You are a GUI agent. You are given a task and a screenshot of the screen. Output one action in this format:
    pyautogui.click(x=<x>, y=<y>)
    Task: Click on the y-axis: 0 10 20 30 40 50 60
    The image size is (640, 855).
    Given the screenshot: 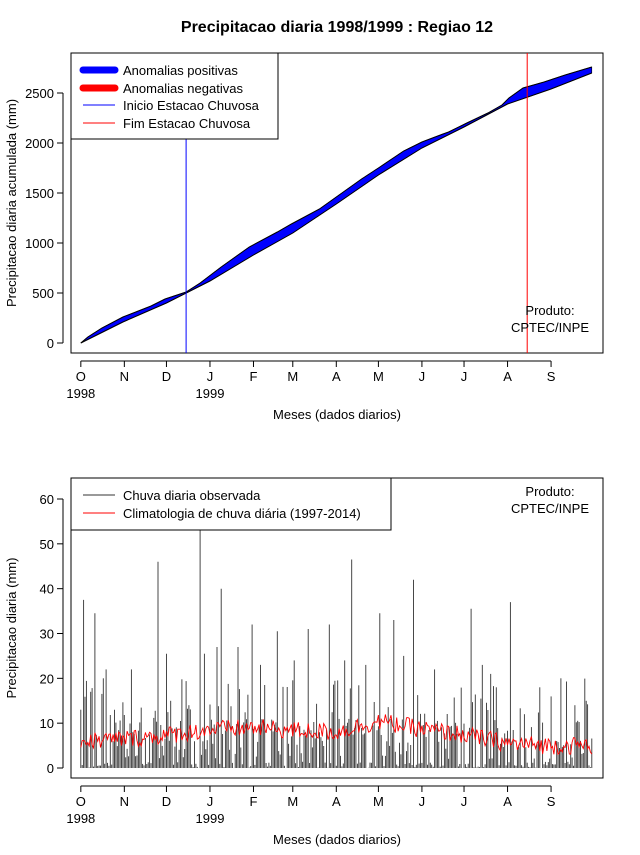 What is the action you would take?
    pyautogui.click(x=52, y=634)
    